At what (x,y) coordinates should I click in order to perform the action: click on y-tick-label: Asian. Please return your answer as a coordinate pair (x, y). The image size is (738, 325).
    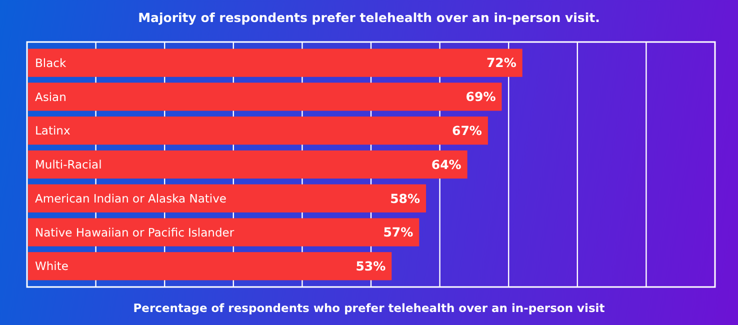
    Looking at the image, I should click on (50, 97).